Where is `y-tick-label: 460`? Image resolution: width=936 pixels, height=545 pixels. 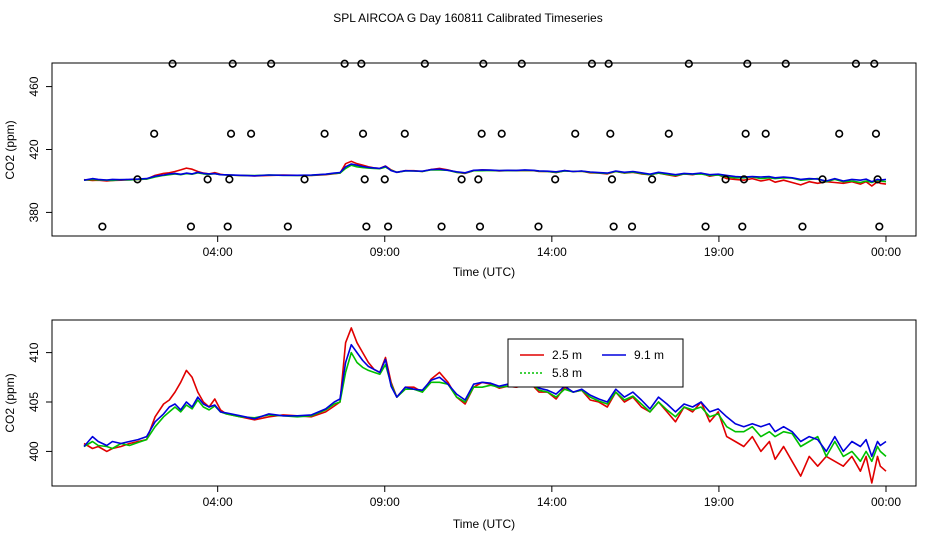 y-tick-label: 460 is located at coordinates (34, 86).